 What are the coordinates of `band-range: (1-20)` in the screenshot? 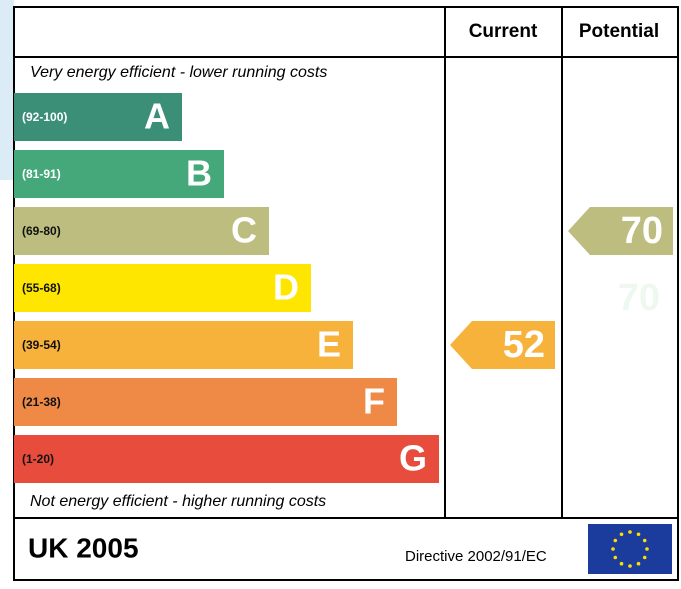 It's located at (38, 459).